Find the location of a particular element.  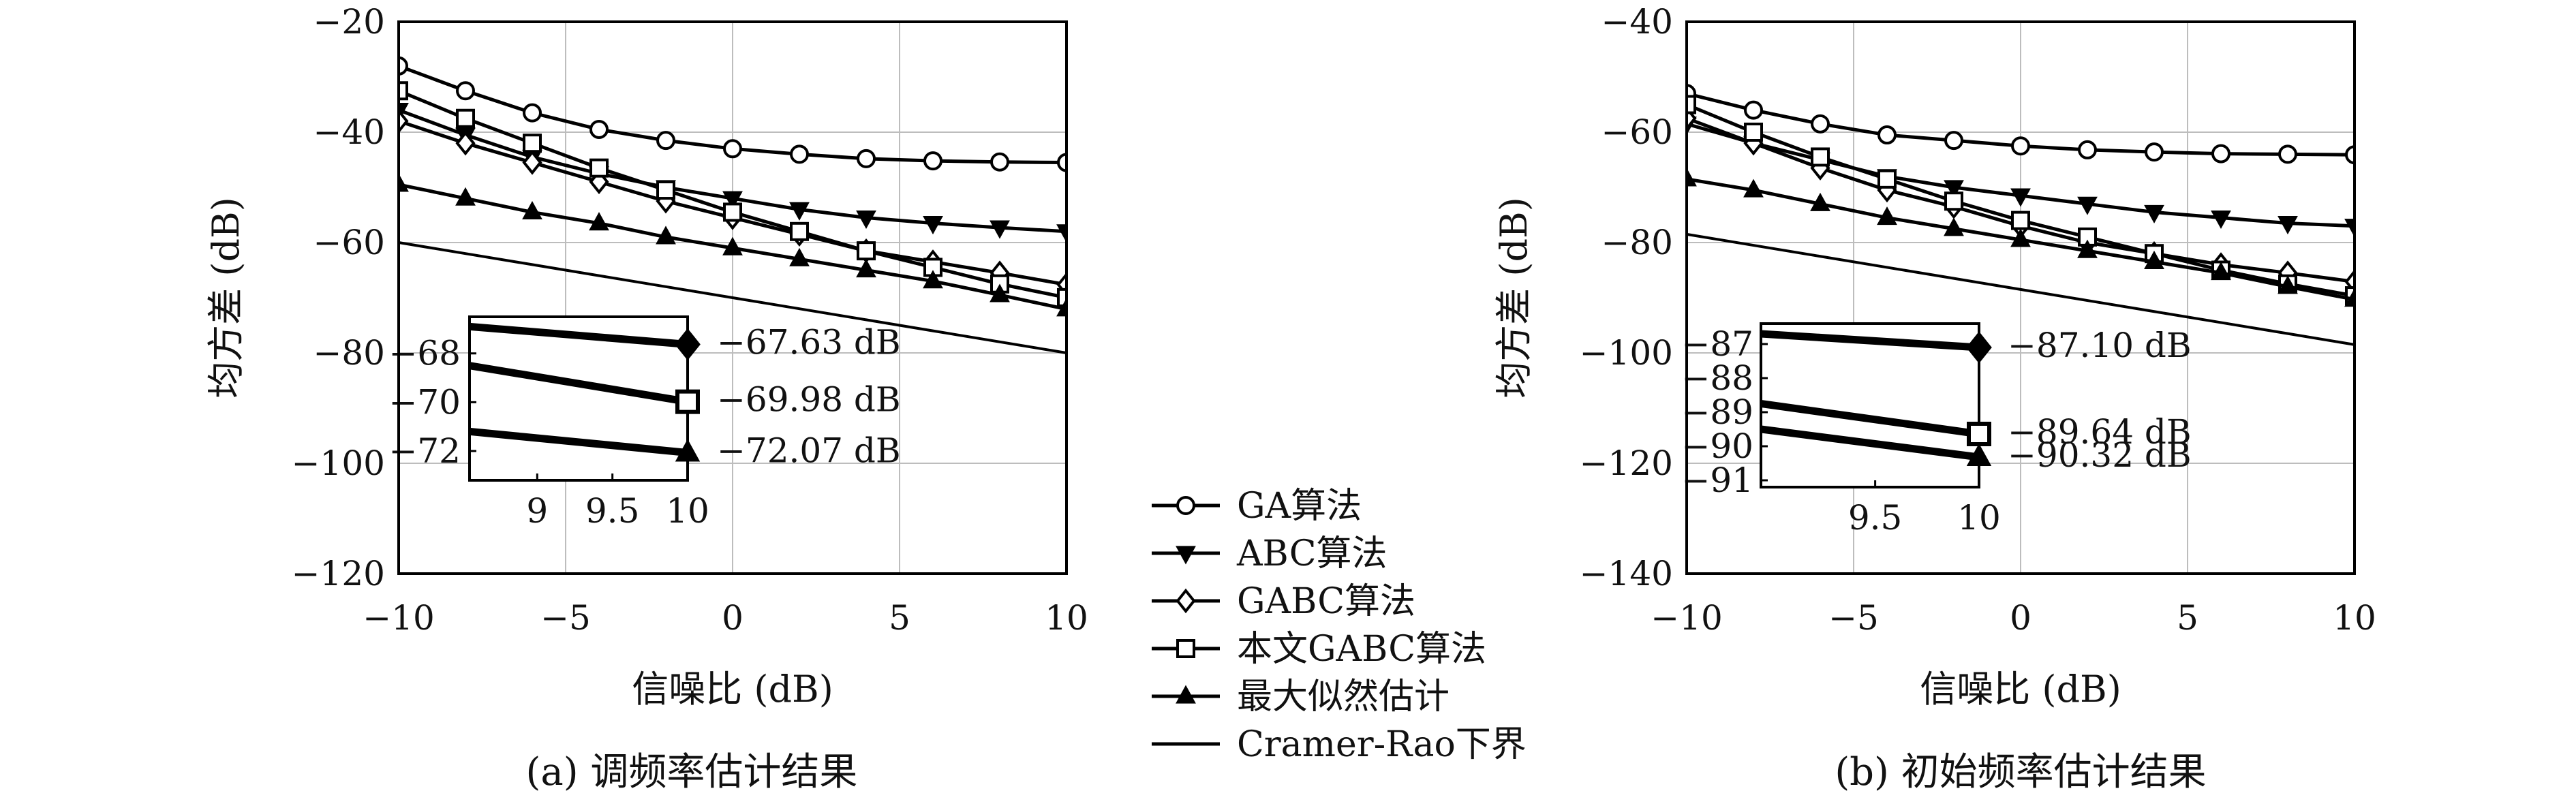

inset-value-label: −87.10 dB is located at coordinates (2100, 345).